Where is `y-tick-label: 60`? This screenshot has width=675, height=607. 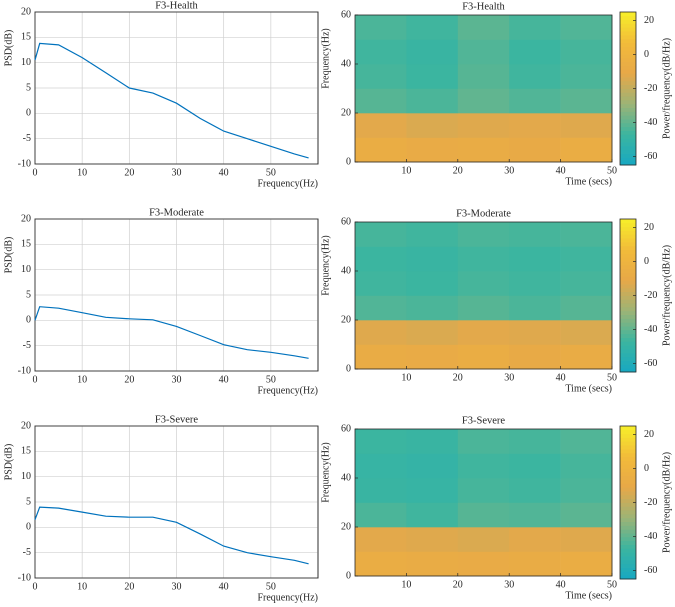
y-tick-label: 60 is located at coordinates (346, 14).